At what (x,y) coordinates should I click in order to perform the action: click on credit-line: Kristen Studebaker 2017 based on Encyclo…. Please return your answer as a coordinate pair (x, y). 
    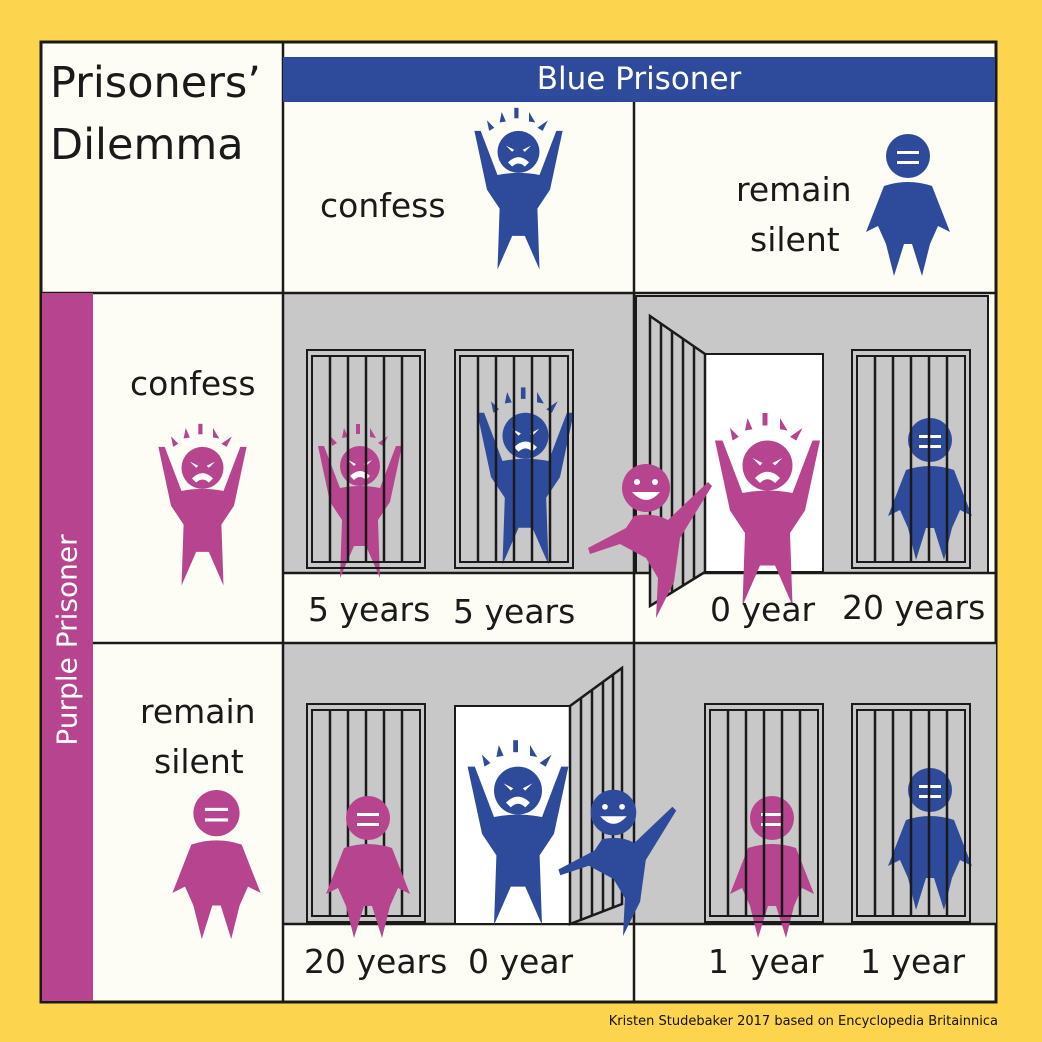
    Looking at the image, I should click on (803, 1021).